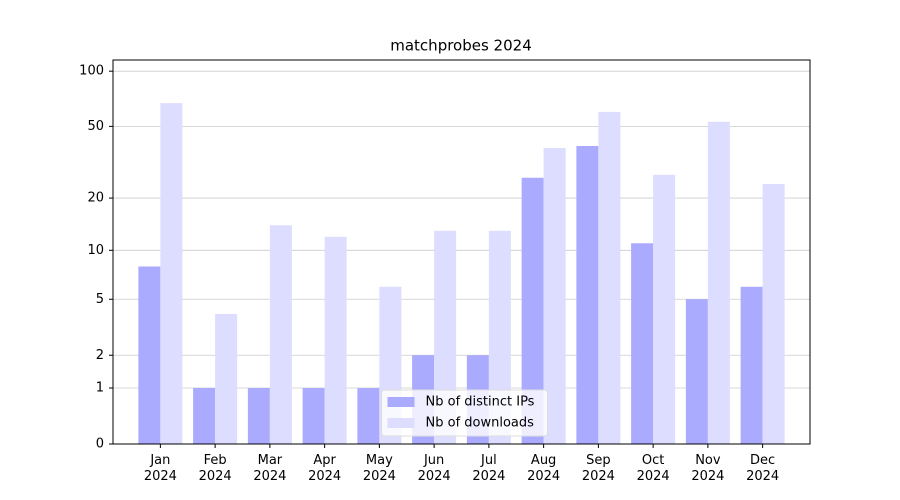 The height and width of the screenshot is (500, 900). I want to click on x-tick-label: Aug 2024, so click(544, 468).